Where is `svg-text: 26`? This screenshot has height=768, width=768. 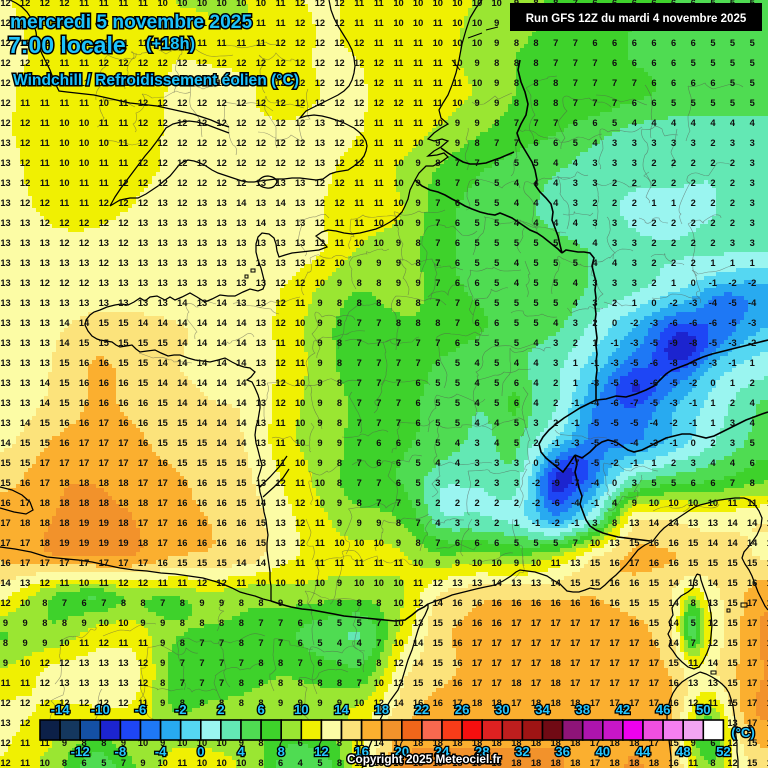
svg-text: 26 is located at coordinates (462, 709).